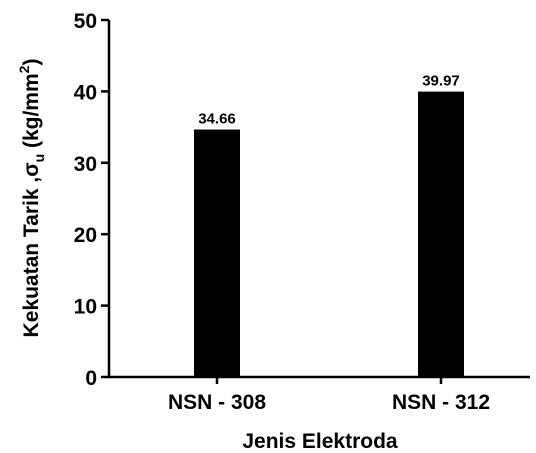 This screenshot has width=536, height=453. What do you see at coordinates (39, 158) in the screenshot?
I see `y-axis-title-subscript: u` at bounding box center [39, 158].